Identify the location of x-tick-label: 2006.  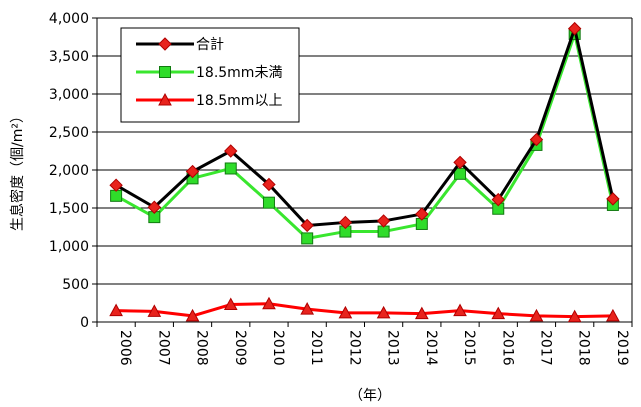
(125, 348).